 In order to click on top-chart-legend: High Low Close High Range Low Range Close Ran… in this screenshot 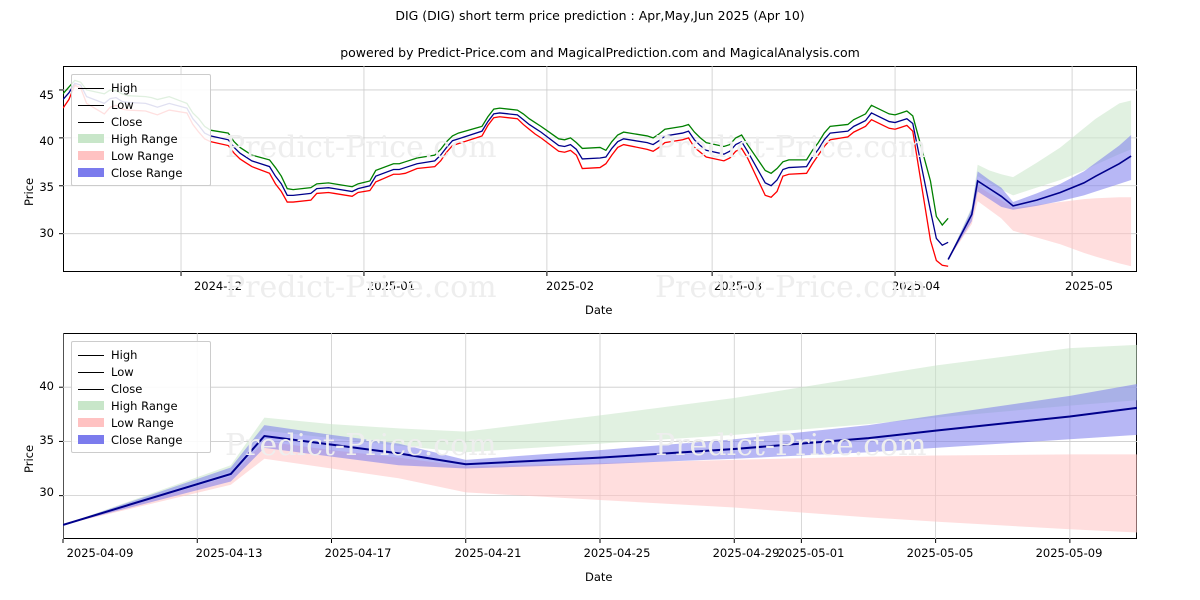, I will do `click(141, 130)`.